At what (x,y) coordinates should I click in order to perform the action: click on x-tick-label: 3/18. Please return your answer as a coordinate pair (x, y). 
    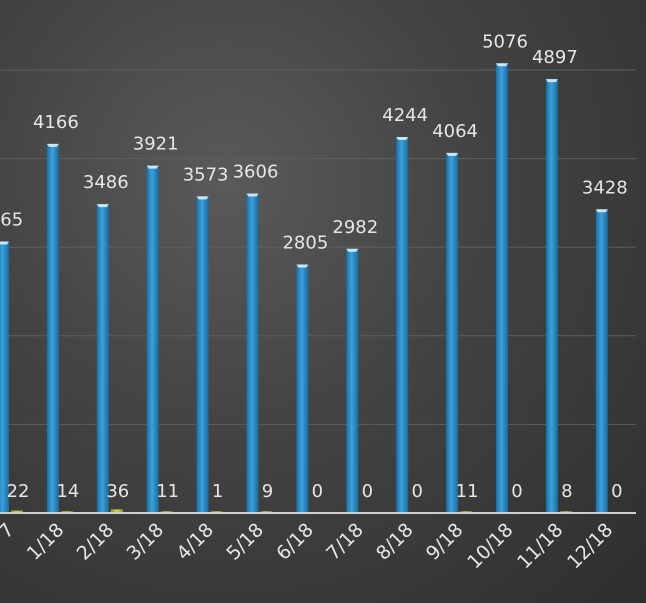
    Looking at the image, I should click on (146, 542).